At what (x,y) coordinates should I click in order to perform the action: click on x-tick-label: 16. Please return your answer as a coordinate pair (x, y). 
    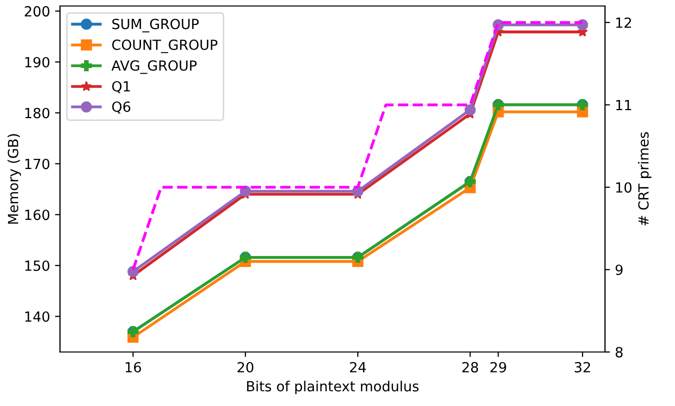
    Looking at the image, I should click on (134, 367).